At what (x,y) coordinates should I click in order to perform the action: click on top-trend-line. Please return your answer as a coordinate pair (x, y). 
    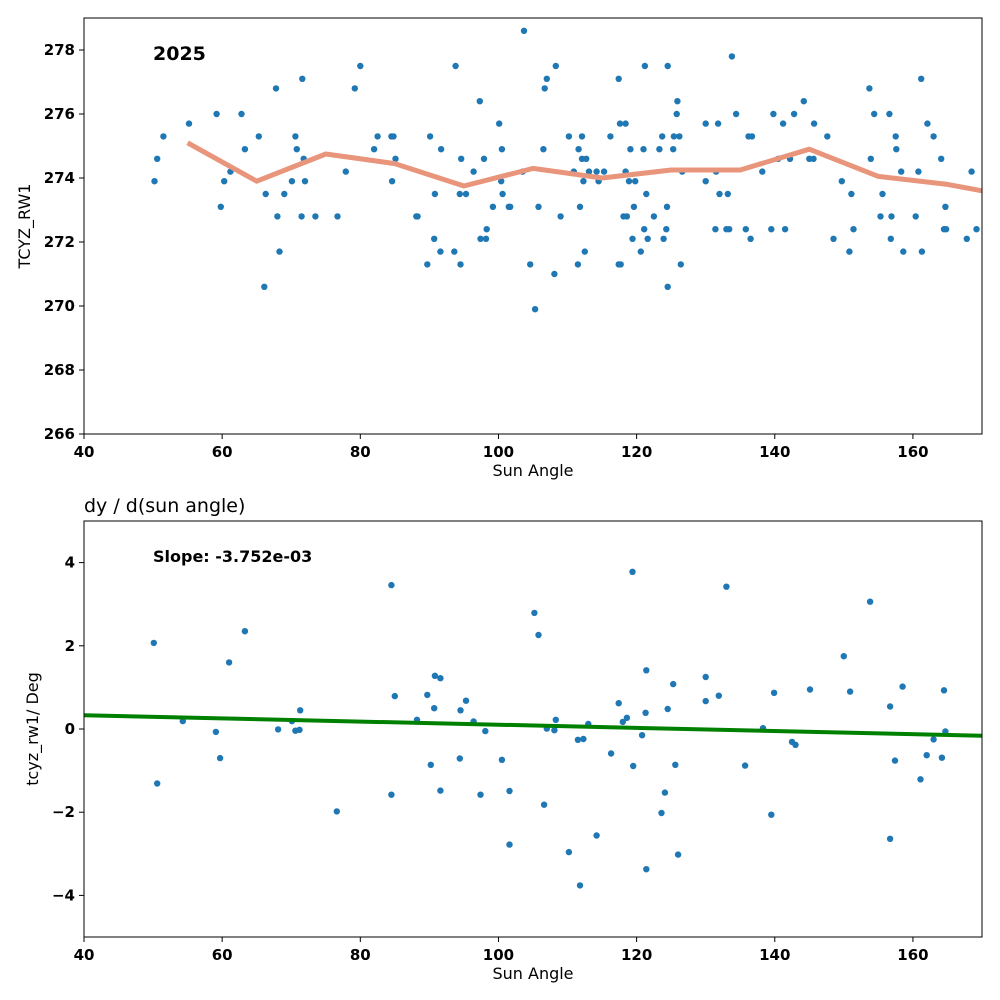
    Looking at the image, I should click on (584, 167).